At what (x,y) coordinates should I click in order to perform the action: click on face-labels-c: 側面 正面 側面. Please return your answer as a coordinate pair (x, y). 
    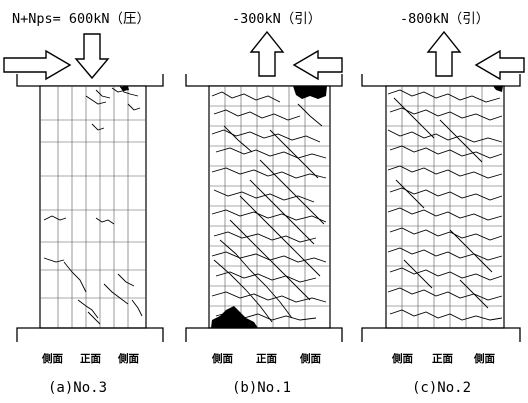
    Looking at the image, I should click on (443, 358).